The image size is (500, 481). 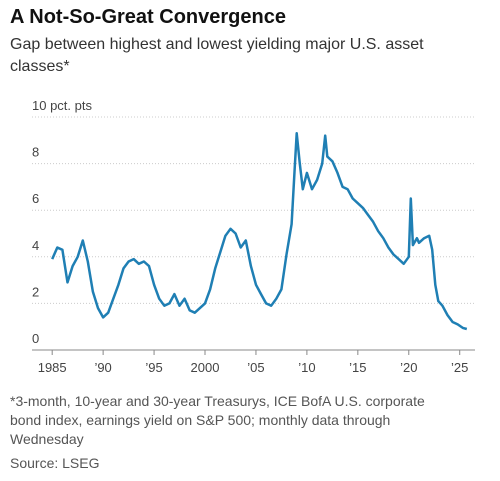 I want to click on y-tick-label: 4, so click(x=35, y=245).